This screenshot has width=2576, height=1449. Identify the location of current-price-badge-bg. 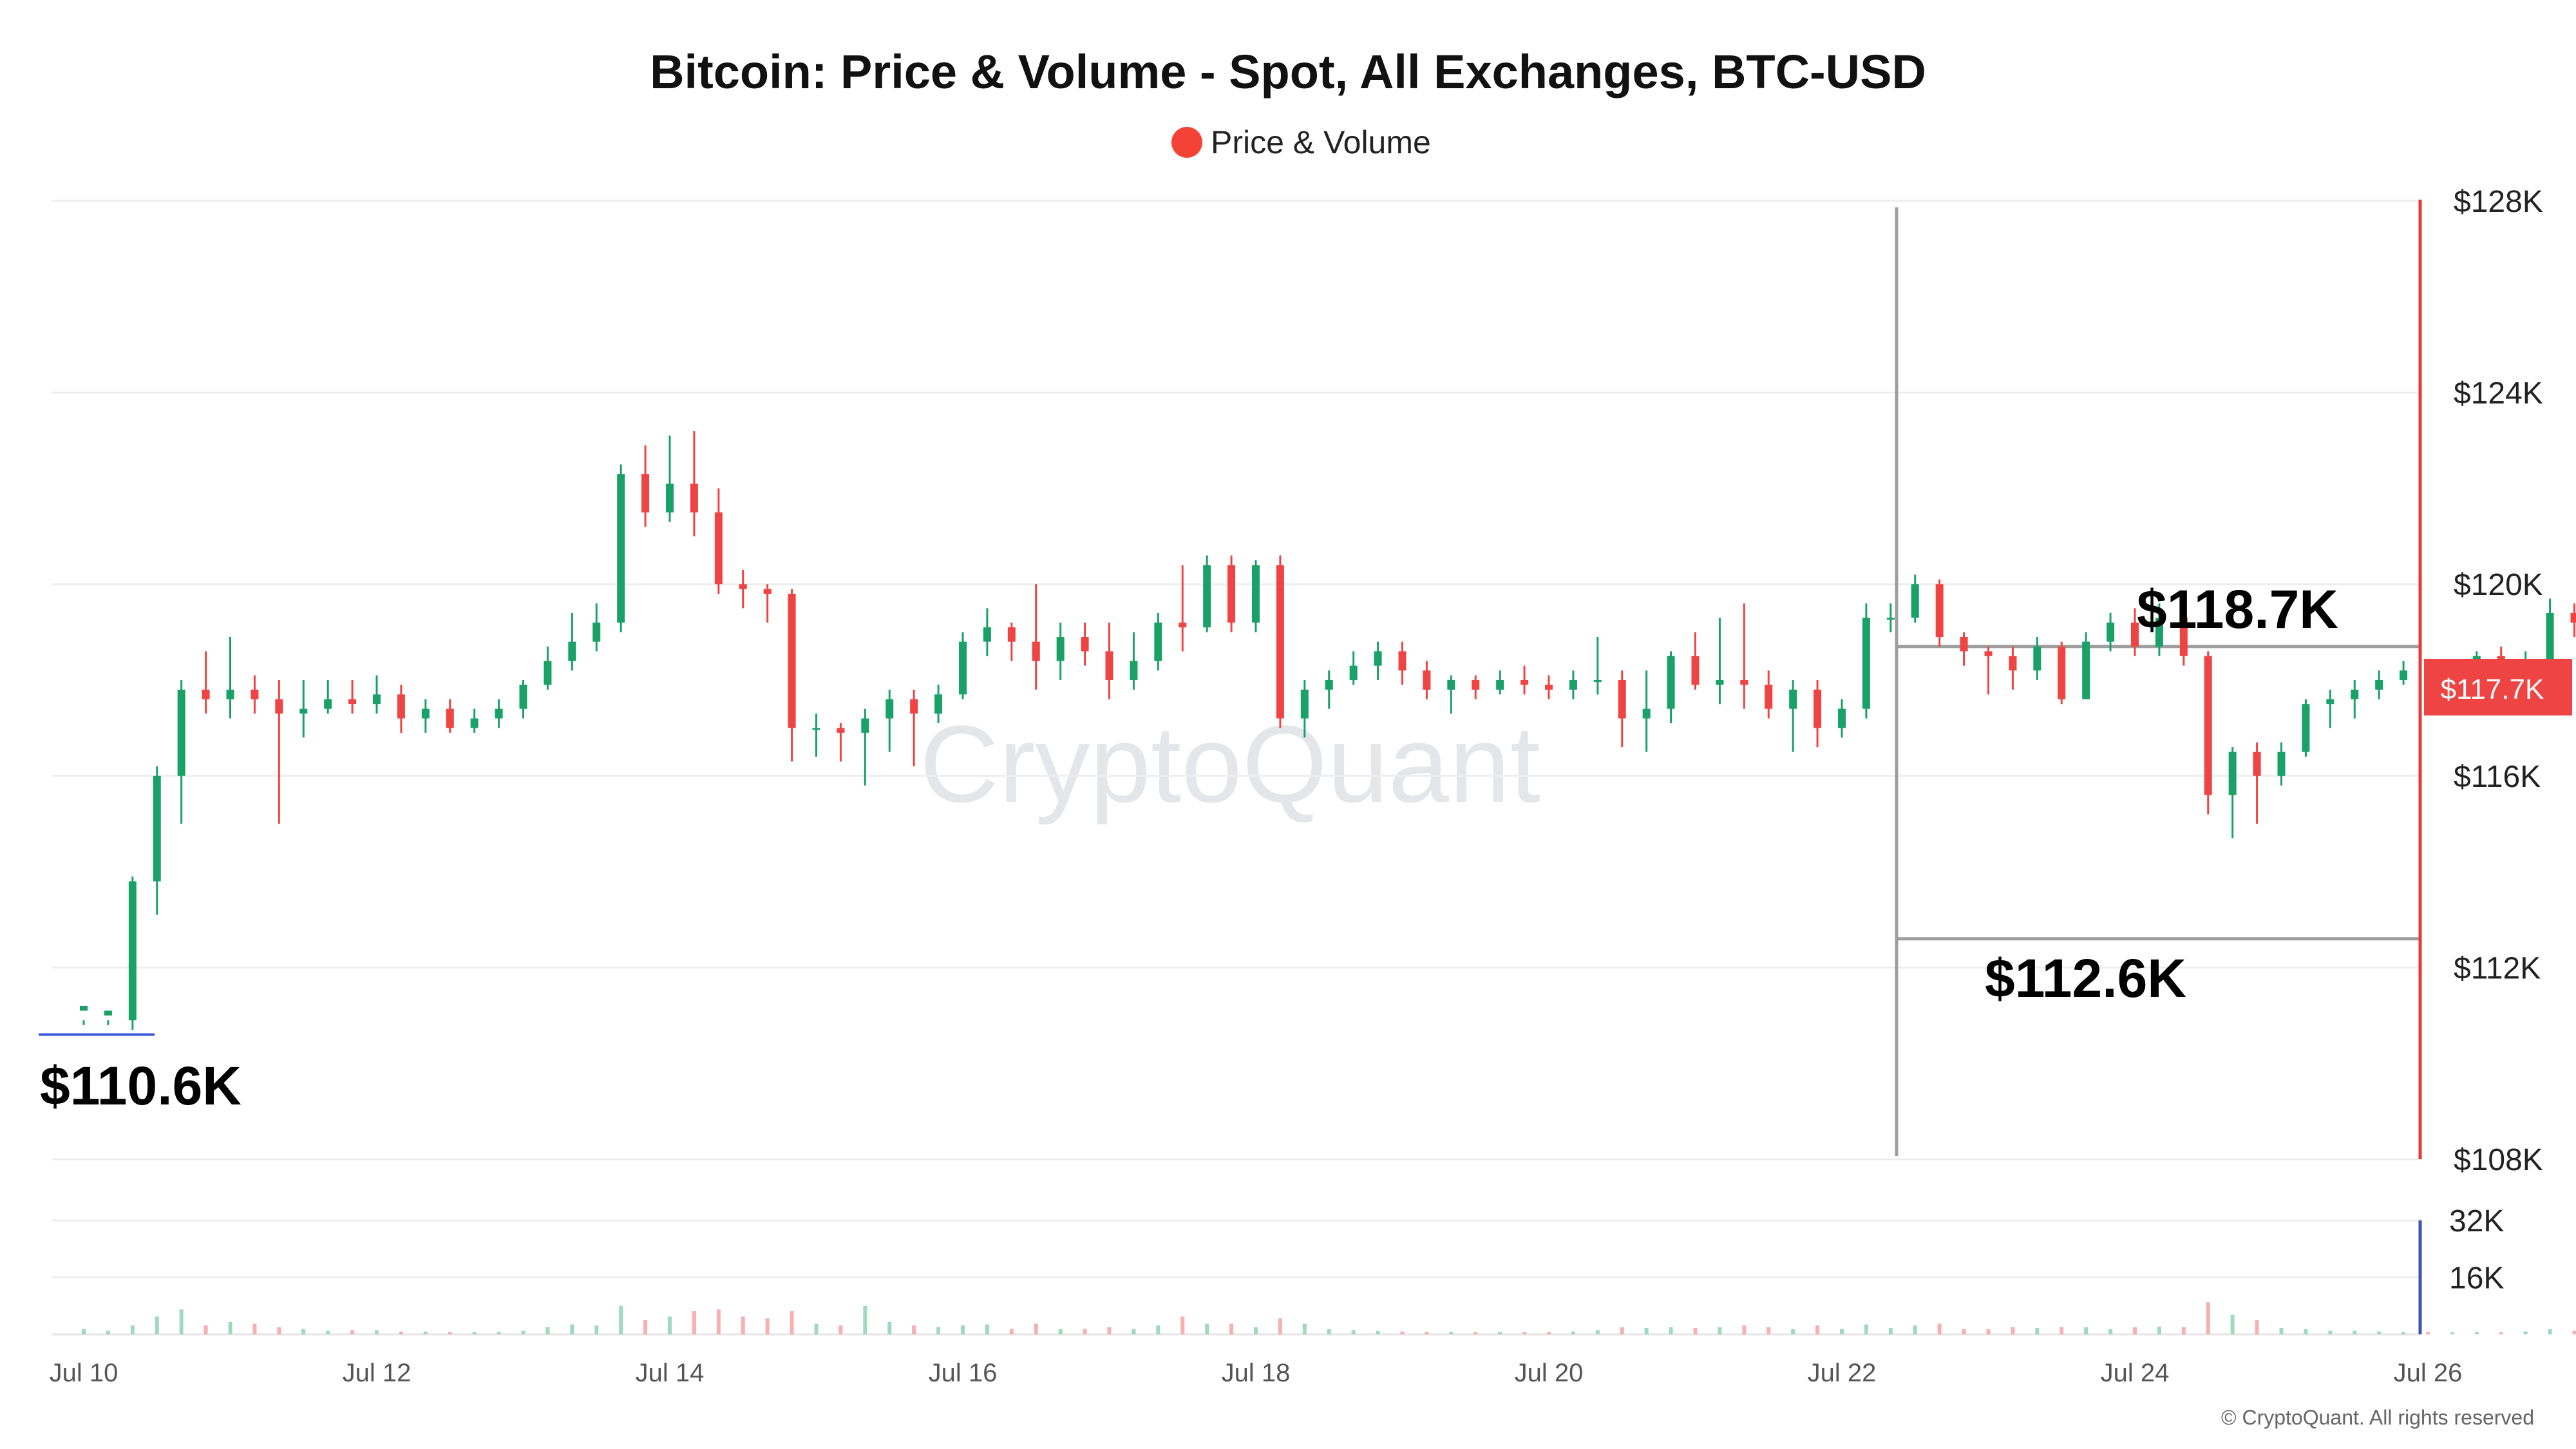
(2498, 687).